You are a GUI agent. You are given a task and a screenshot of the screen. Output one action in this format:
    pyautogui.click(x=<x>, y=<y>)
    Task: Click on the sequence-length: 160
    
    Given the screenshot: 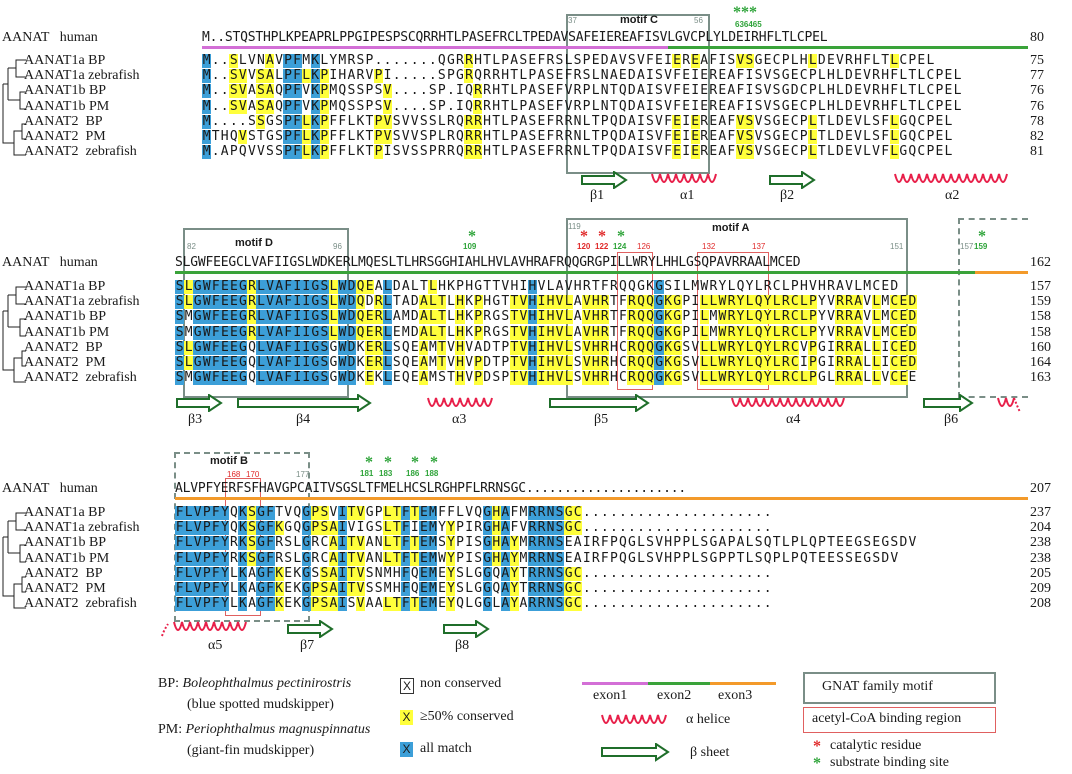 What is the action you would take?
    pyautogui.click(x=1040, y=347)
    